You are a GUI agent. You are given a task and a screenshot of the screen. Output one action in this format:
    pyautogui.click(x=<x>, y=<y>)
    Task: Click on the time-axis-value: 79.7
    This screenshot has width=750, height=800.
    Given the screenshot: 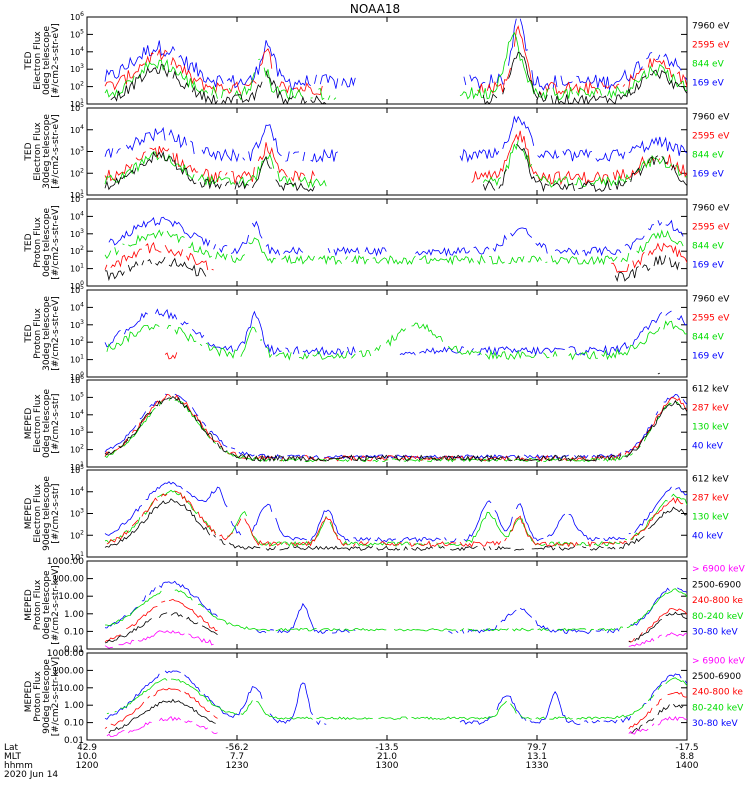 What is the action you would take?
    pyautogui.click(x=537, y=748)
    